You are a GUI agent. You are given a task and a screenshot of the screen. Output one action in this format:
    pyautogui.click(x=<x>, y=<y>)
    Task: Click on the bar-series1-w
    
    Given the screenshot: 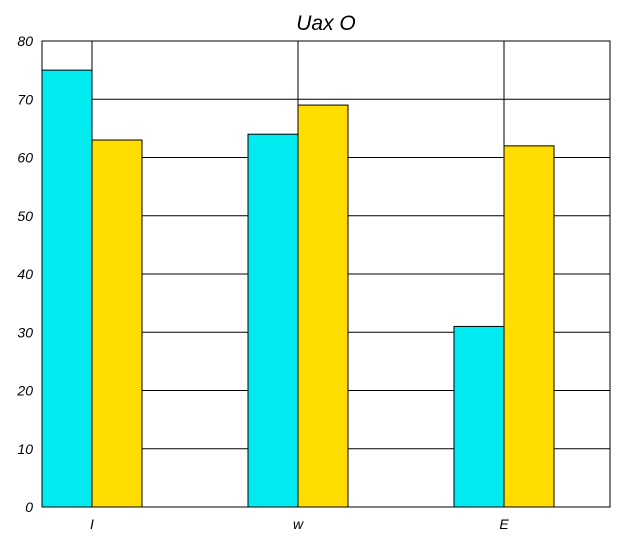 What is the action you would take?
    pyautogui.click(x=273, y=320)
    